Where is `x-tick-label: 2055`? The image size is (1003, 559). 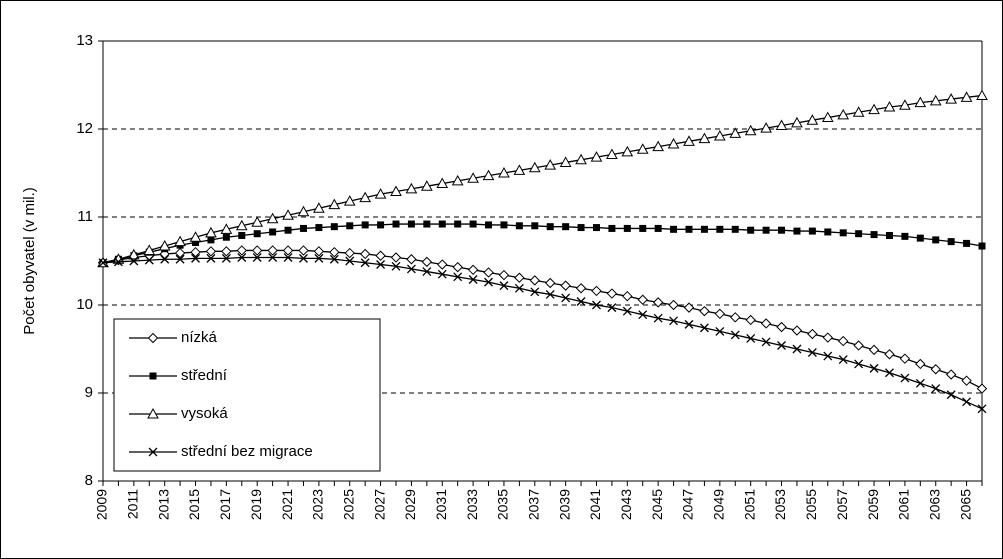
x-tick-label: 2055 is located at coordinates (811, 504).